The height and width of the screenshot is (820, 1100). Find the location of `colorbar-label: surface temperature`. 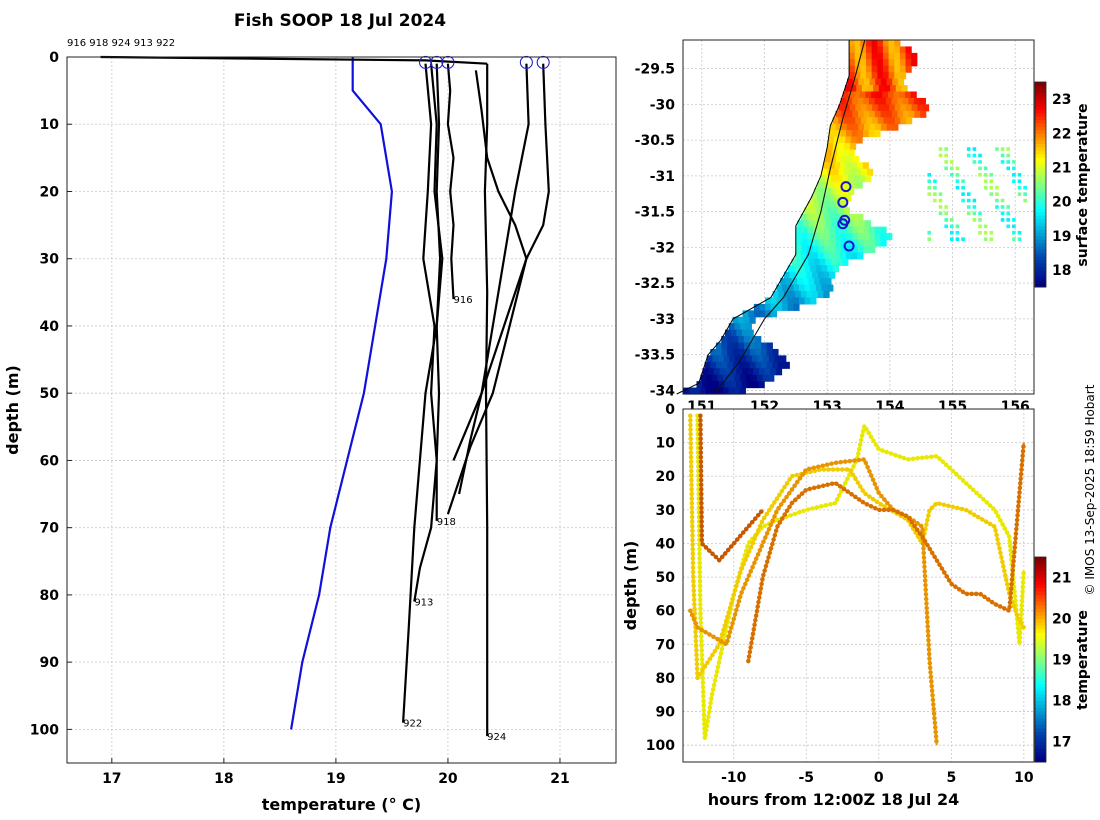

colorbar-label: surface temperature is located at coordinates (1083, 184).